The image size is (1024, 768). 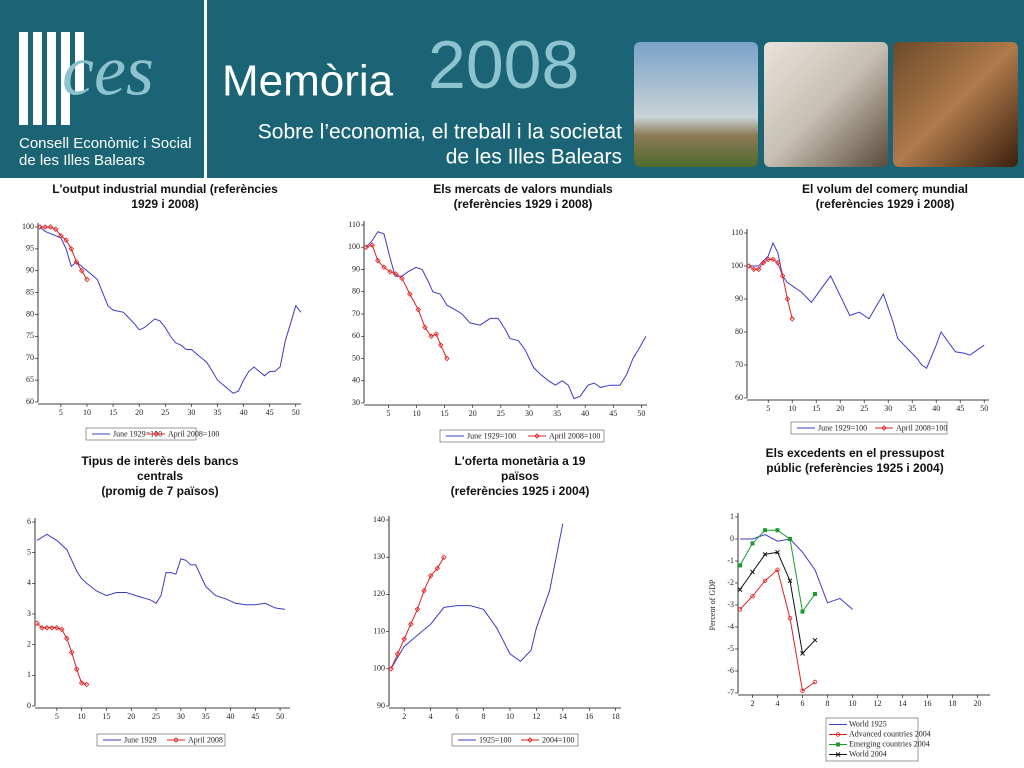 I want to click on header-title: Memòria, so click(x=308, y=81).